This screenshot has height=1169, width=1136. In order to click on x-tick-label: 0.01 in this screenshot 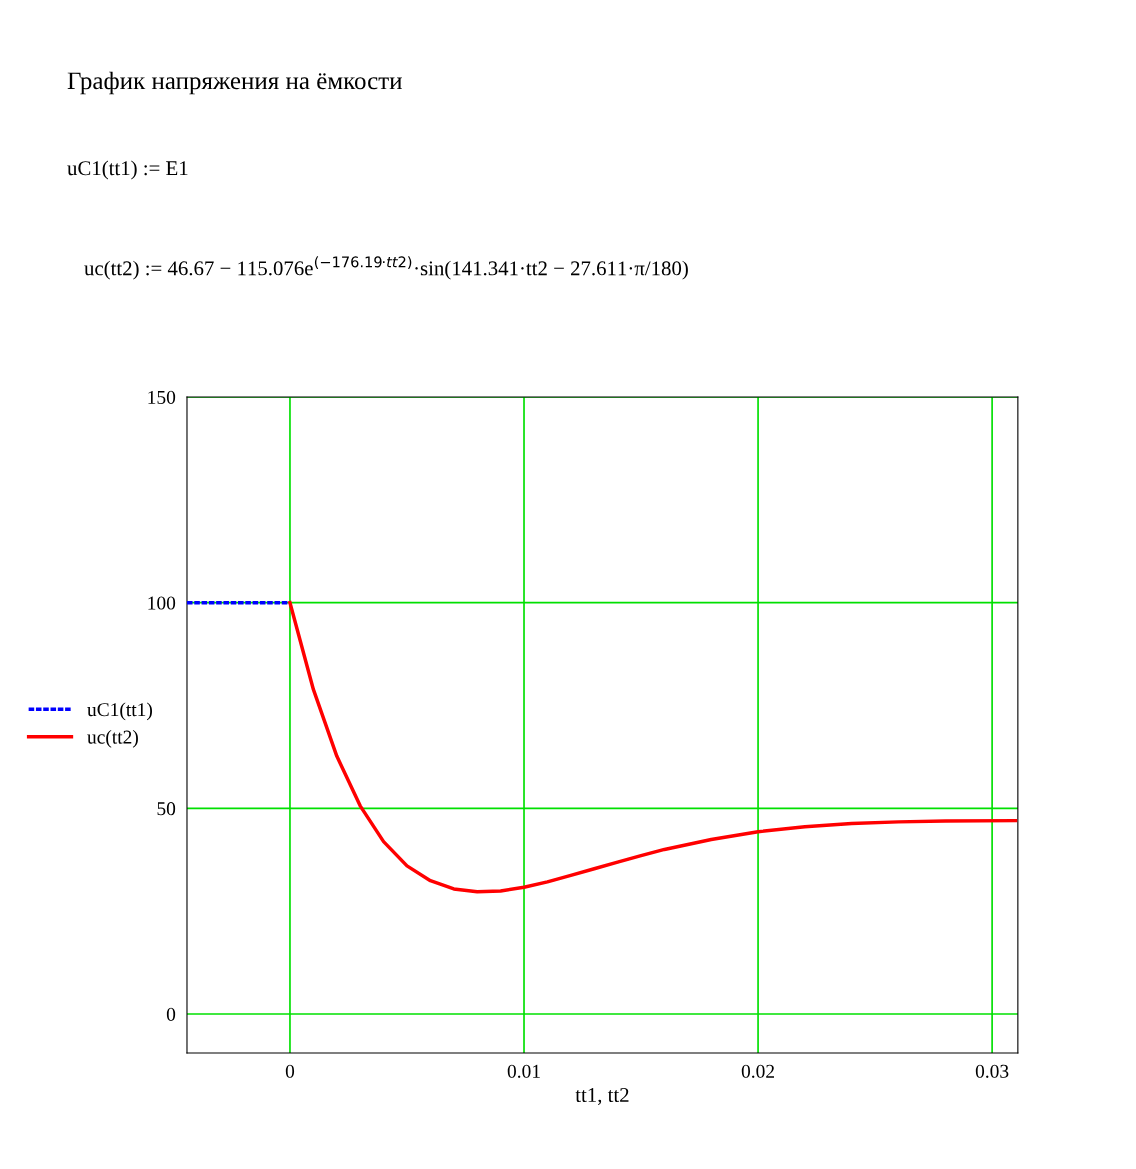, I will do `click(523, 1071)`.